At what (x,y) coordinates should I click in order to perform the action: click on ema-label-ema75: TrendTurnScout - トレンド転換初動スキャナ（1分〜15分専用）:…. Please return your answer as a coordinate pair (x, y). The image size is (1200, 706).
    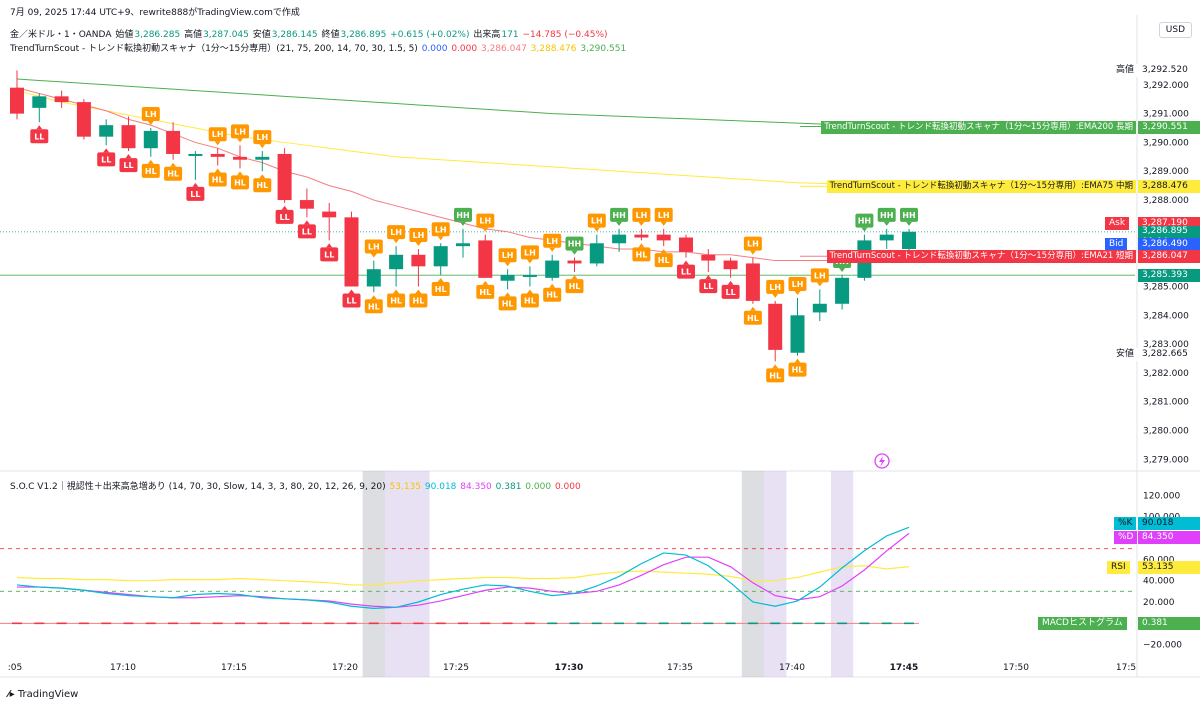
    Looking at the image, I should click on (981, 187).